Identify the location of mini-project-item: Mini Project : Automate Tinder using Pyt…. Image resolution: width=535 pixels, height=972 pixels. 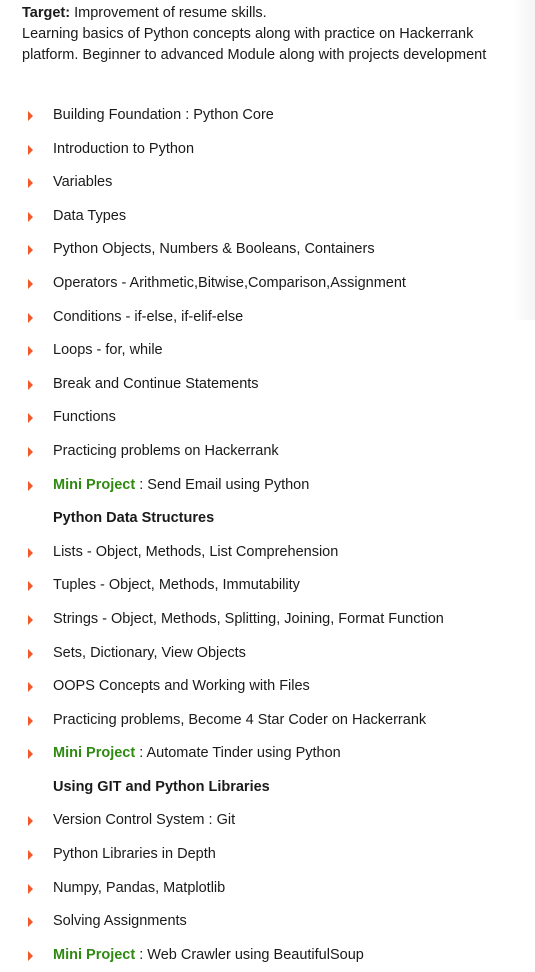
(267, 754).